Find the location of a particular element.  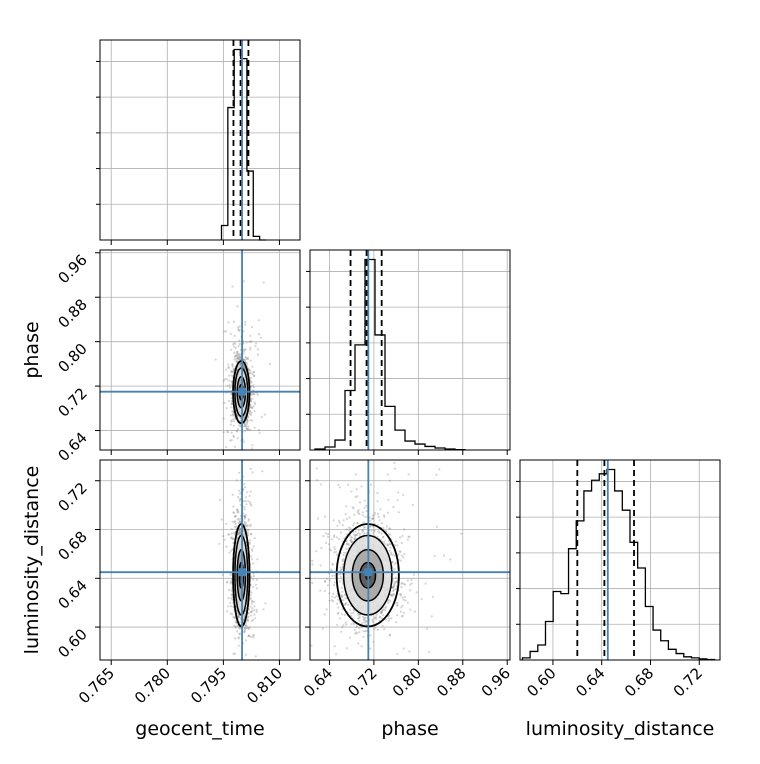

panel-background-phase-vs-luminosity-distance is located at coordinates (410, 560).